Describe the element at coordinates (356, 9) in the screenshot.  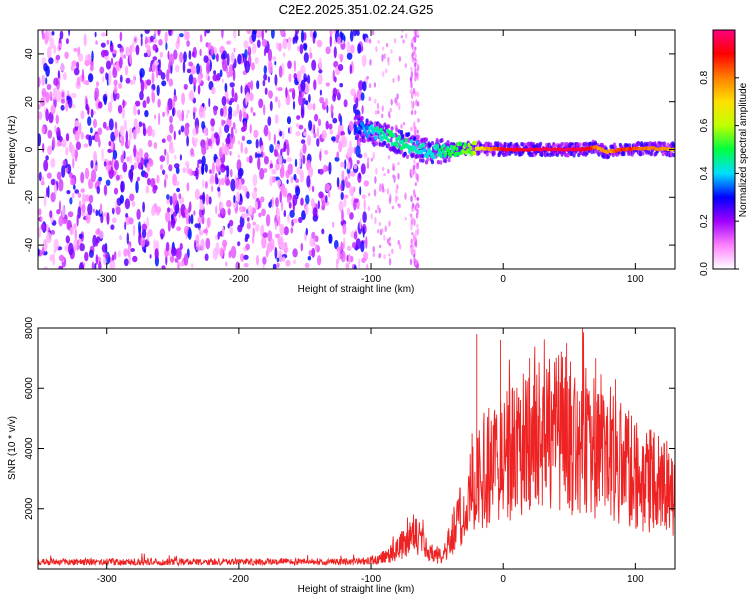
I see `chart-title: C2E2.2025.351.02.24.G25` at that location.